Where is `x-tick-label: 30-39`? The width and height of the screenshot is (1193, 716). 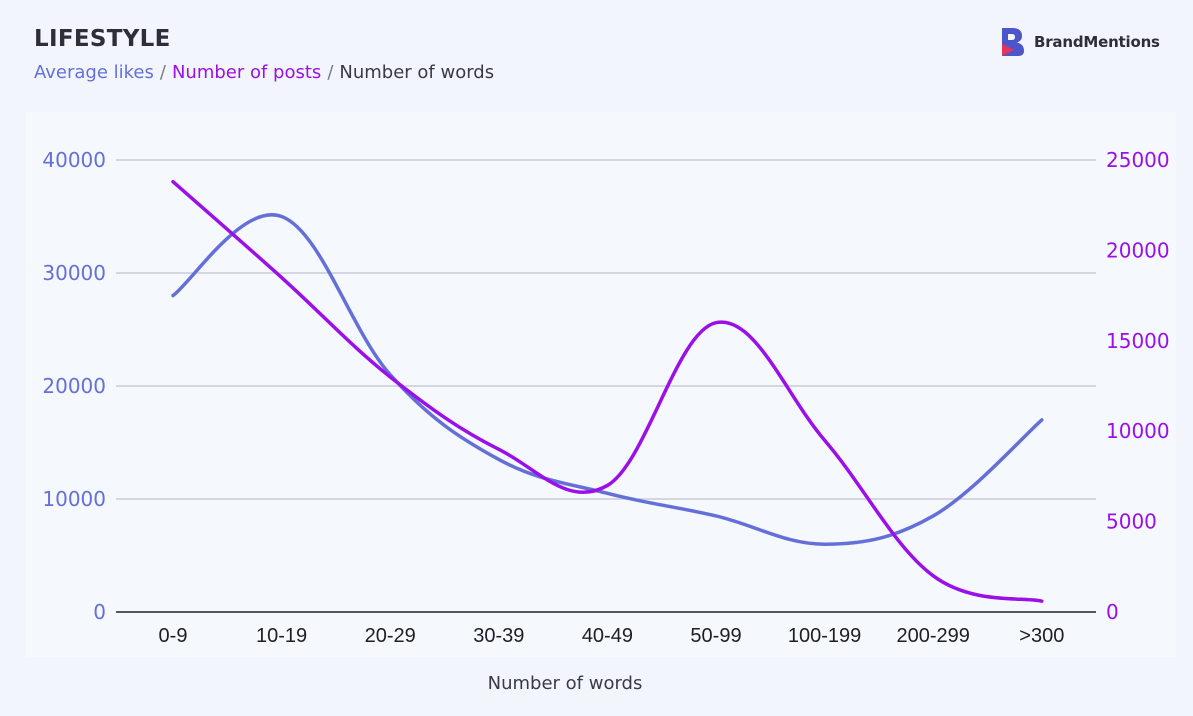
x-tick-label: 30-39 is located at coordinates (498, 636).